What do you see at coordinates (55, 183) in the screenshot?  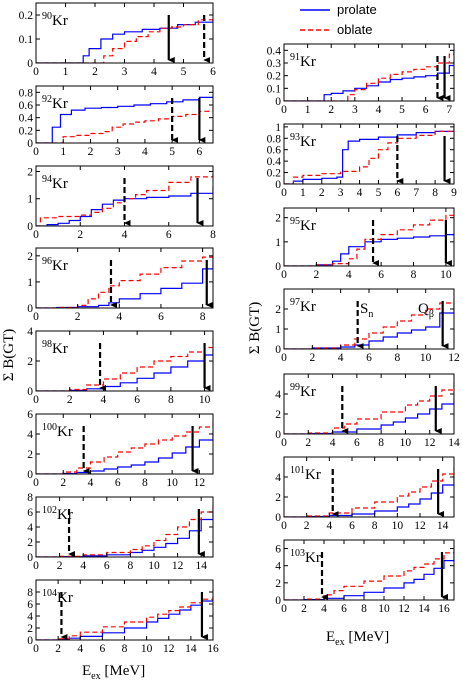 I see `nucleus-label: 94Kr` at bounding box center [55, 183].